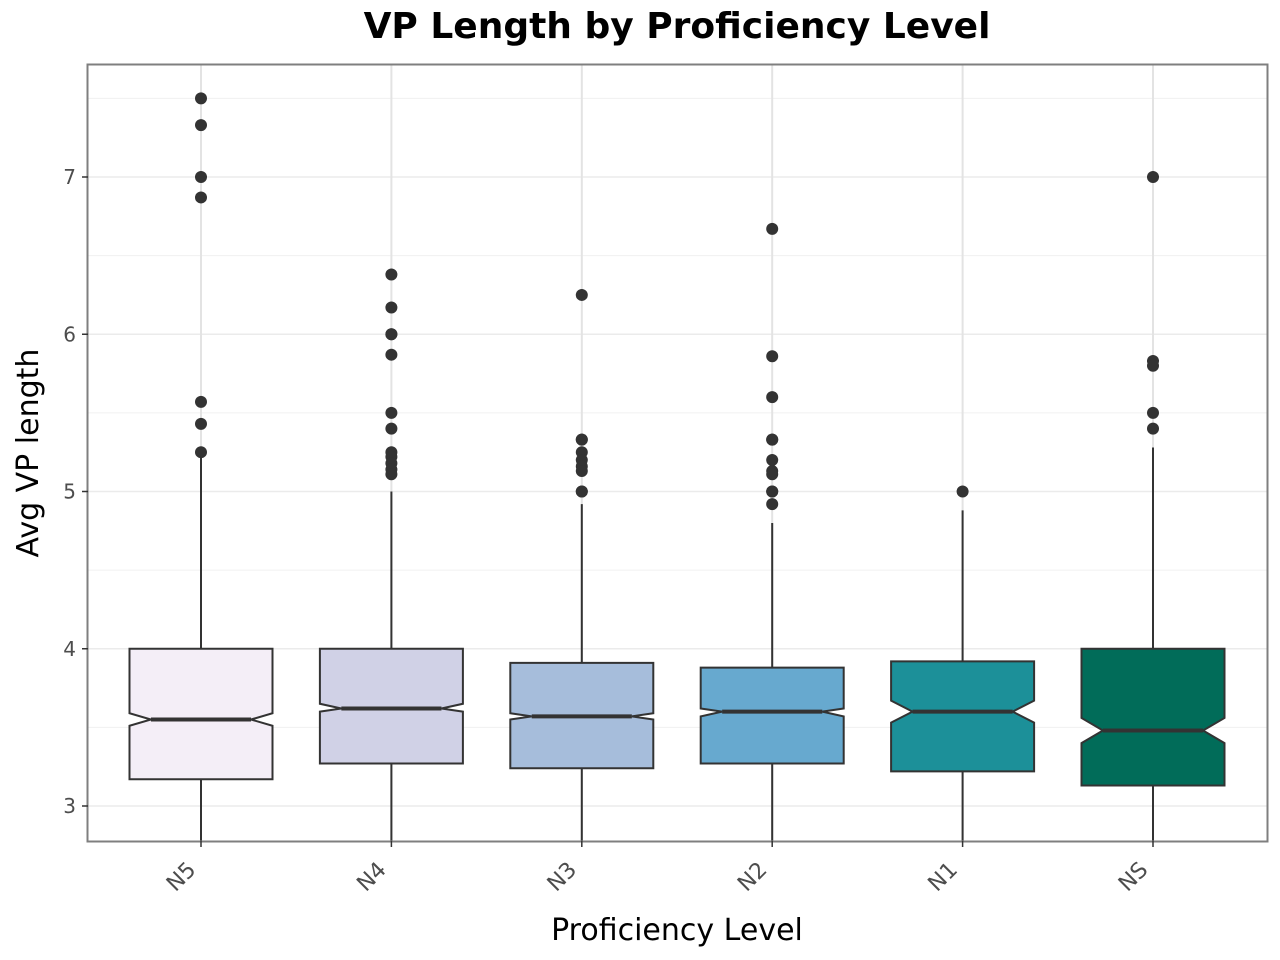  What do you see at coordinates (69, 334) in the screenshot?
I see `y-tick-label: 6` at bounding box center [69, 334].